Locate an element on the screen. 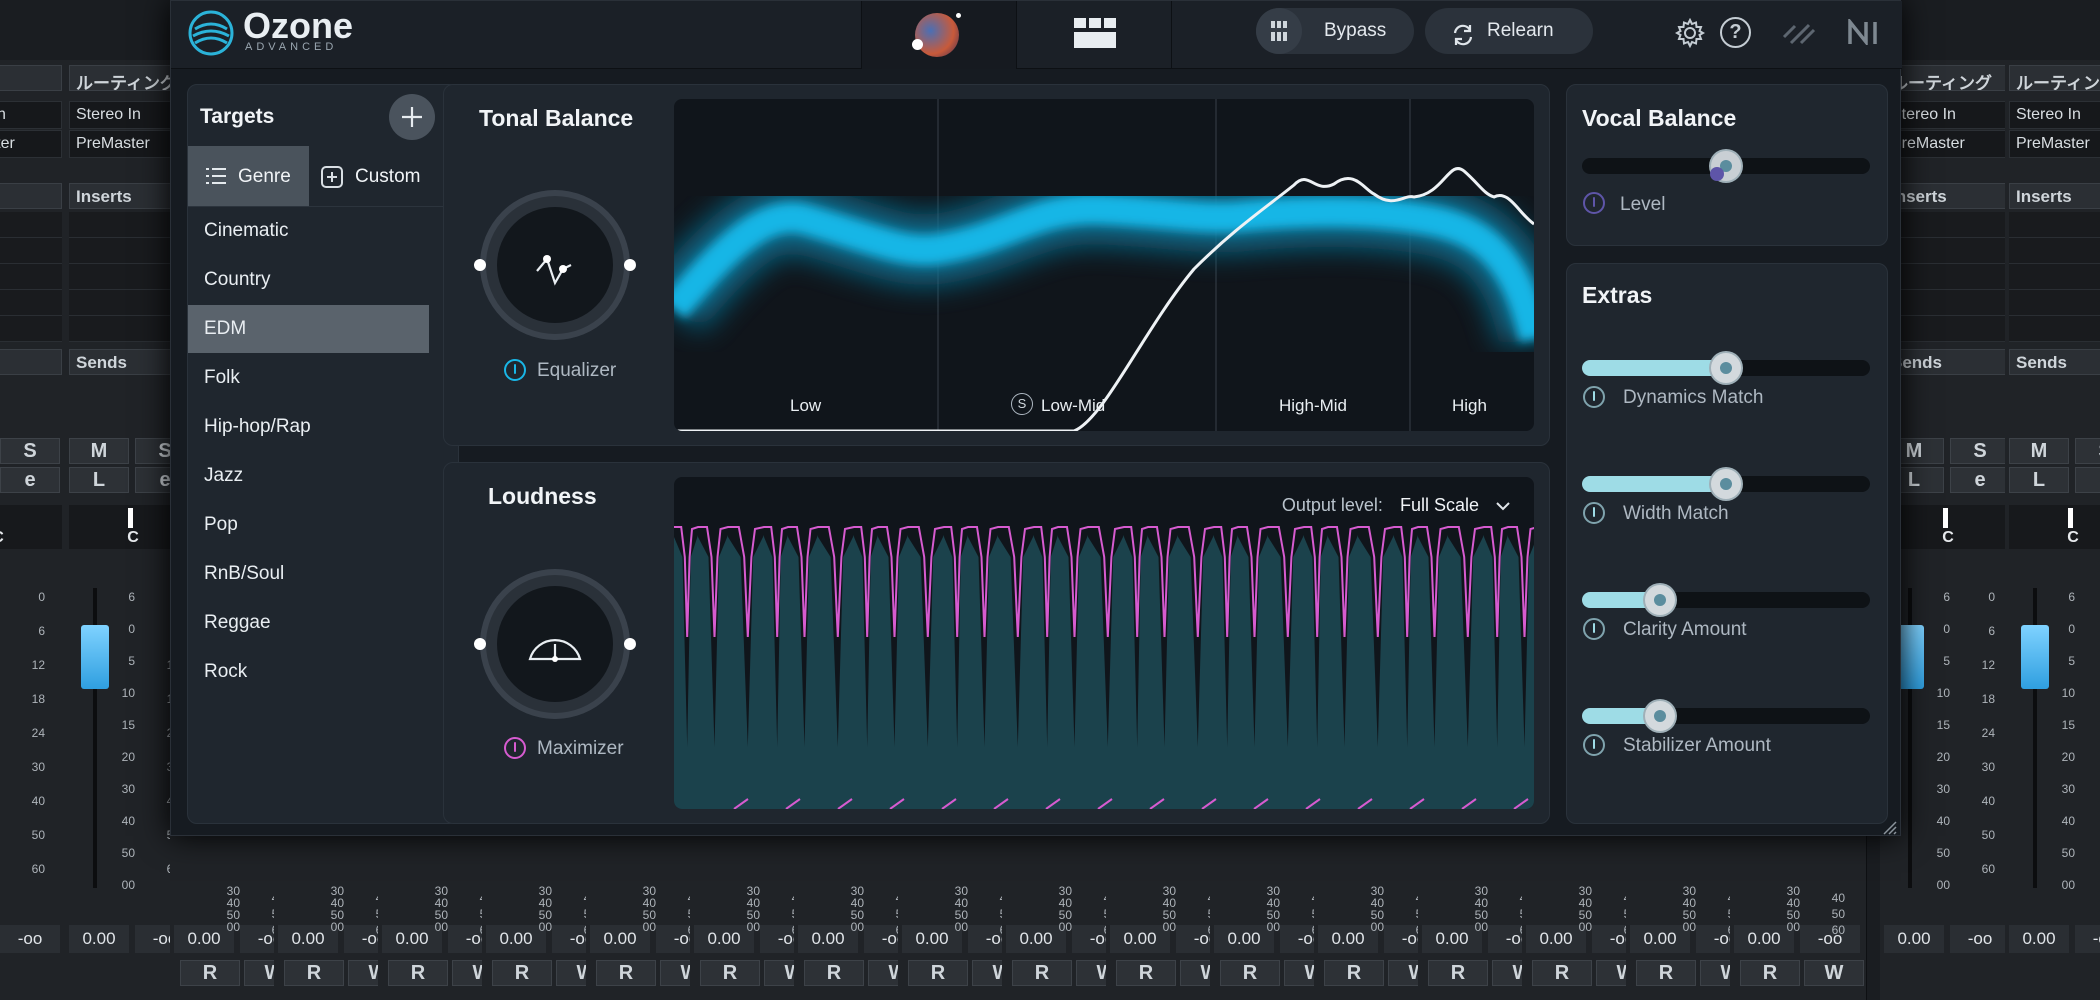  band-solo-button: S is located at coordinates (1022, 404).